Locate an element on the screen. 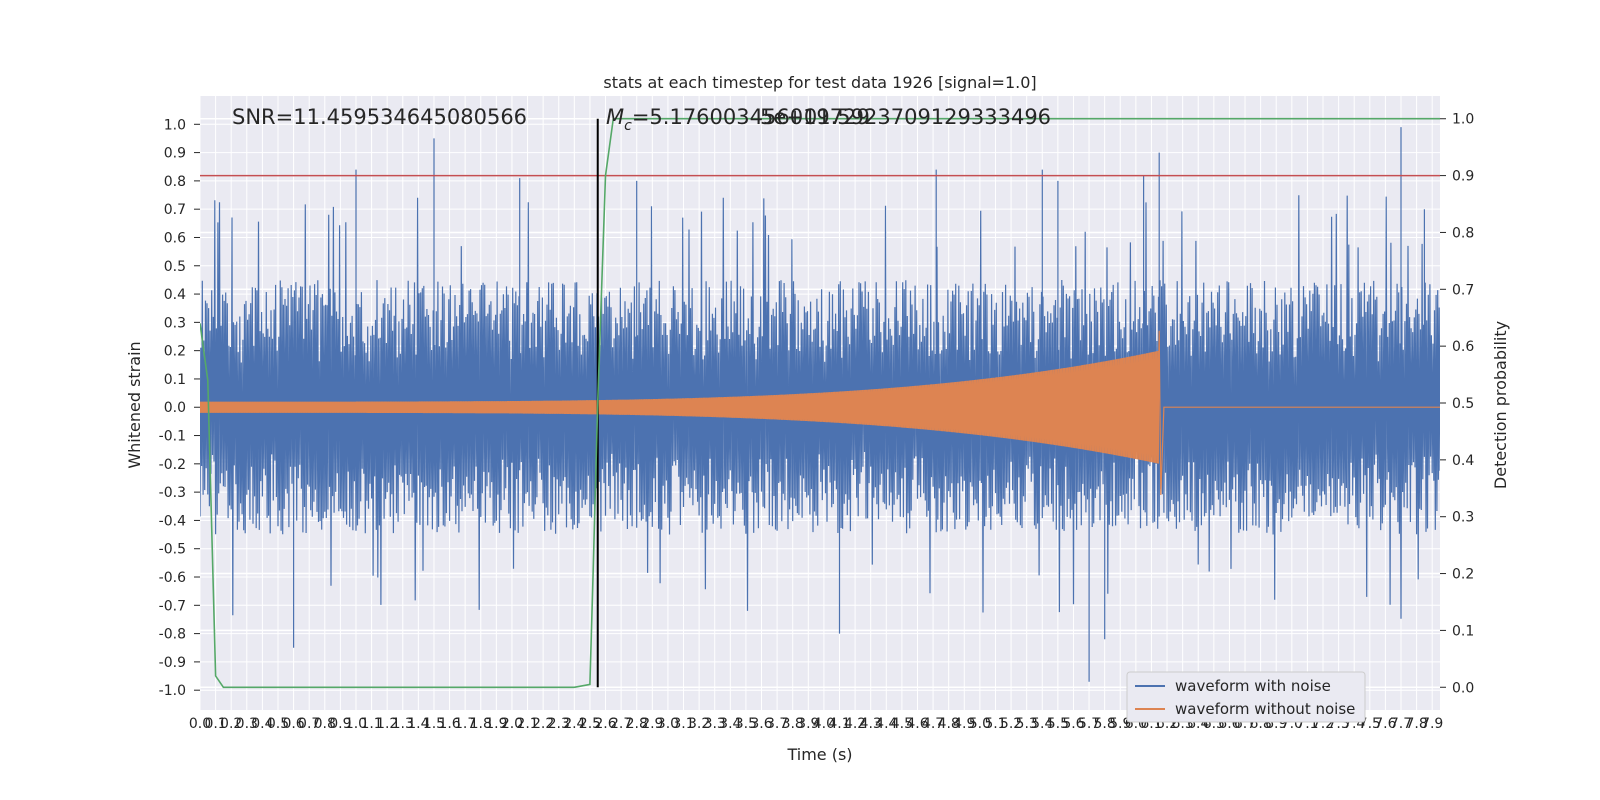 This screenshot has height=800, width=1600. y-tick-label: -0.9 is located at coordinates (172, 663).